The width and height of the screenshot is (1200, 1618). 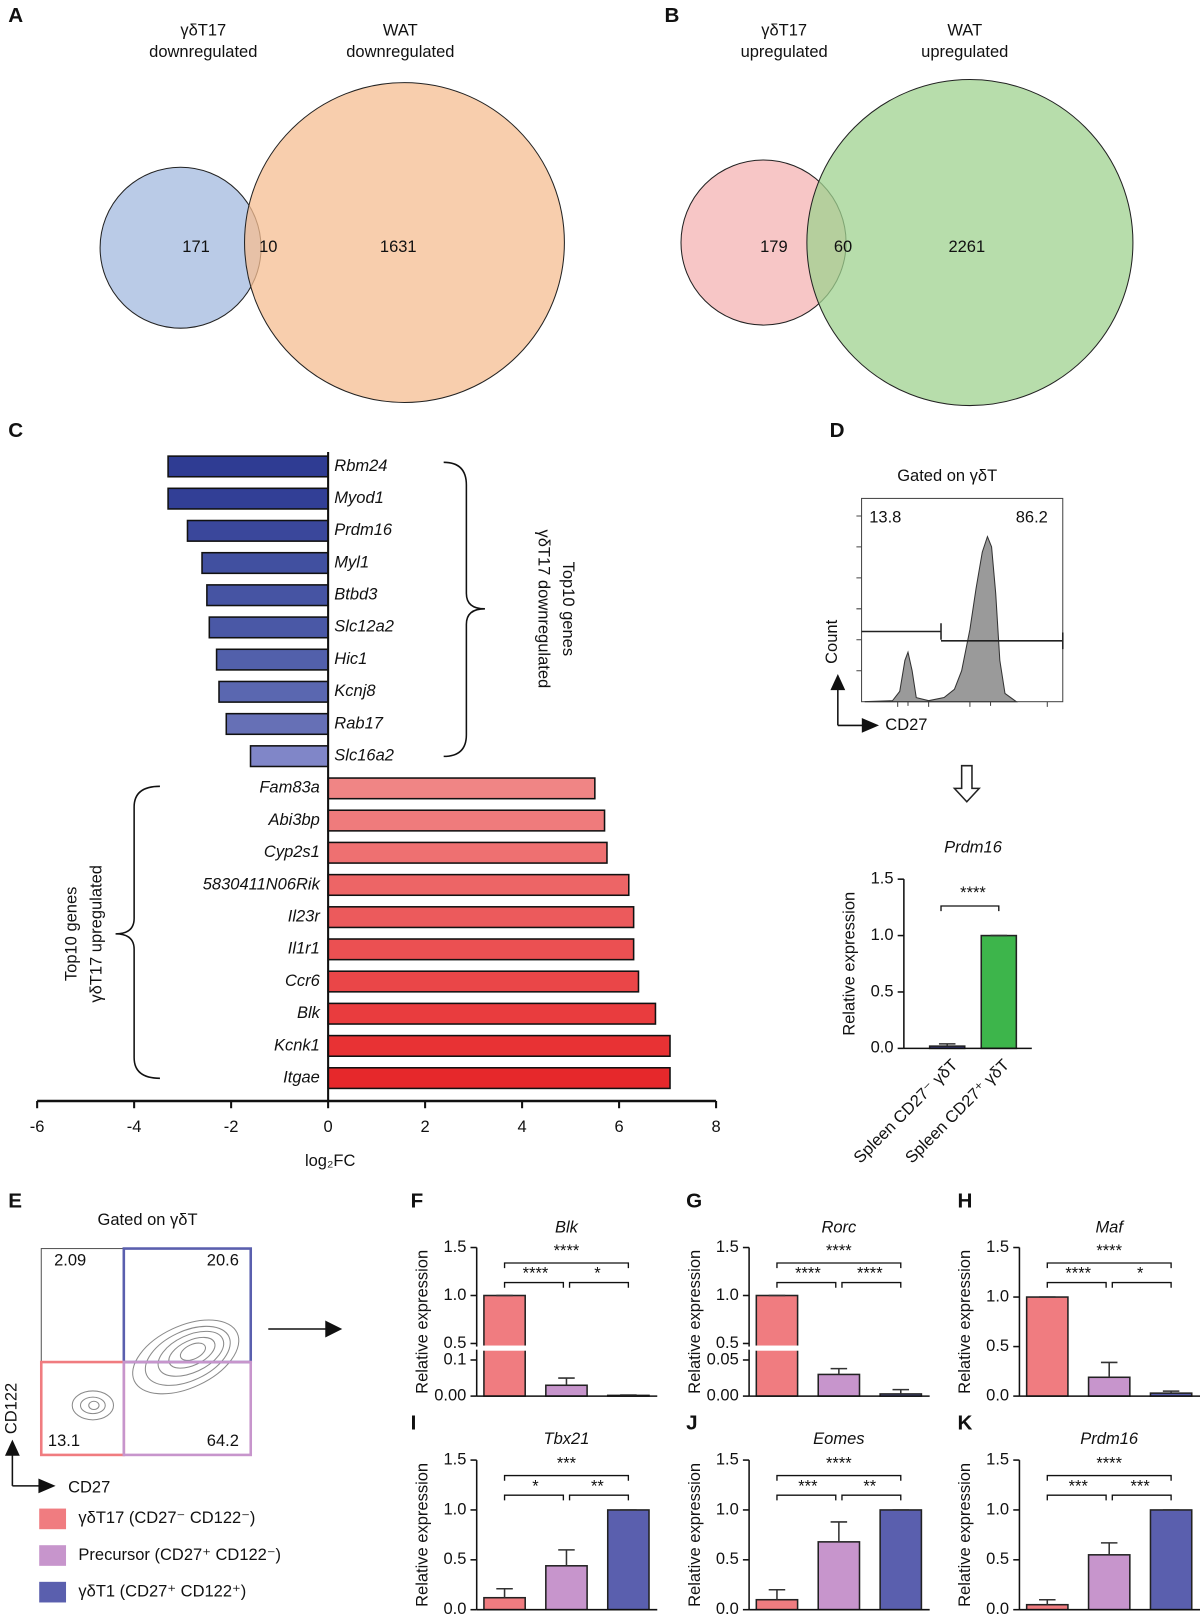 What do you see at coordinates (694, 1201) in the screenshot?
I see `panel-label: G` at bounding box center [694, 1201].